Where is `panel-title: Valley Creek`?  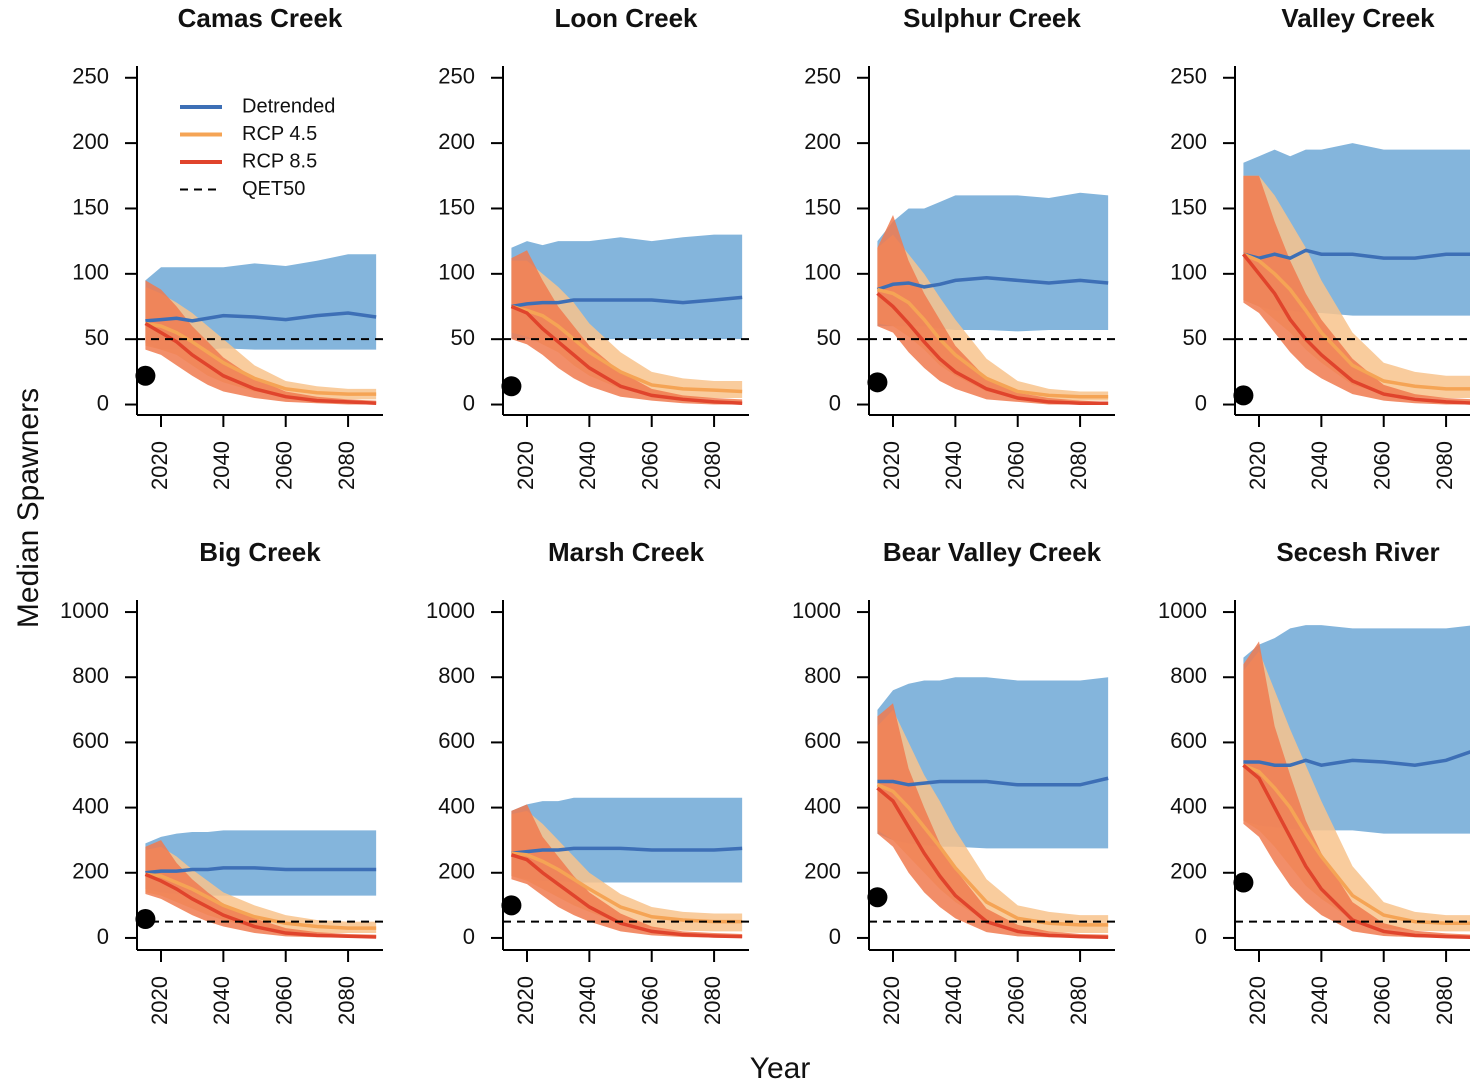 panel-title: Valley Creek is located at coordinates (1358, 18).